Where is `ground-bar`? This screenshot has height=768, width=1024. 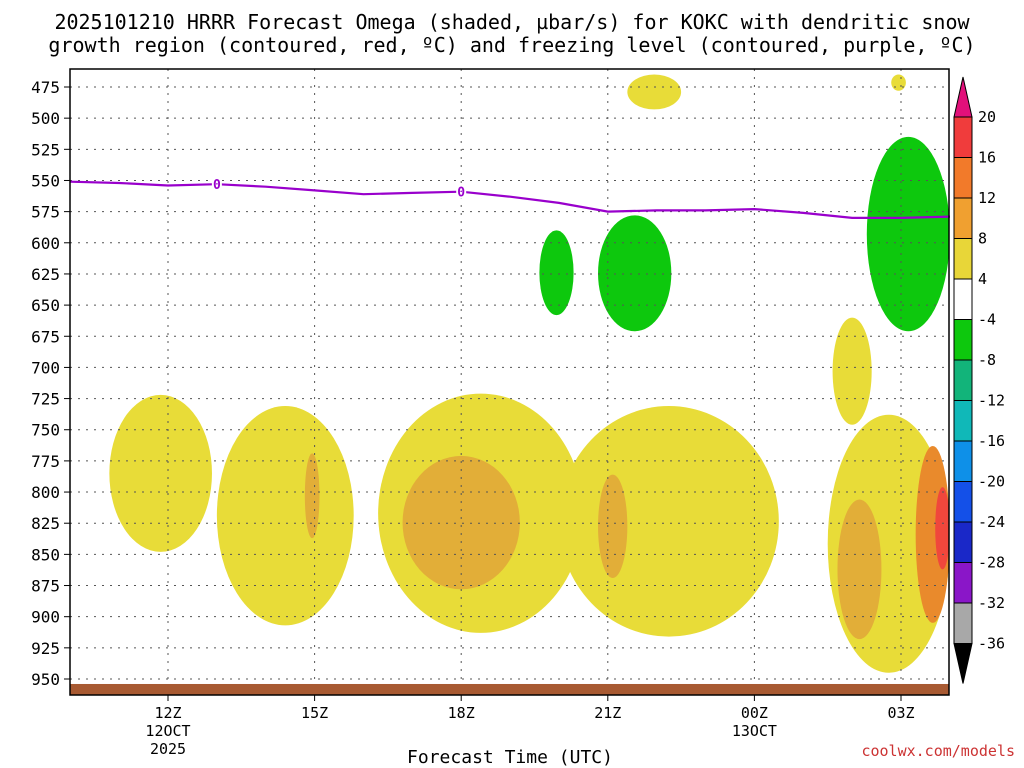
ground-bar is located at coordinates (509, 689).